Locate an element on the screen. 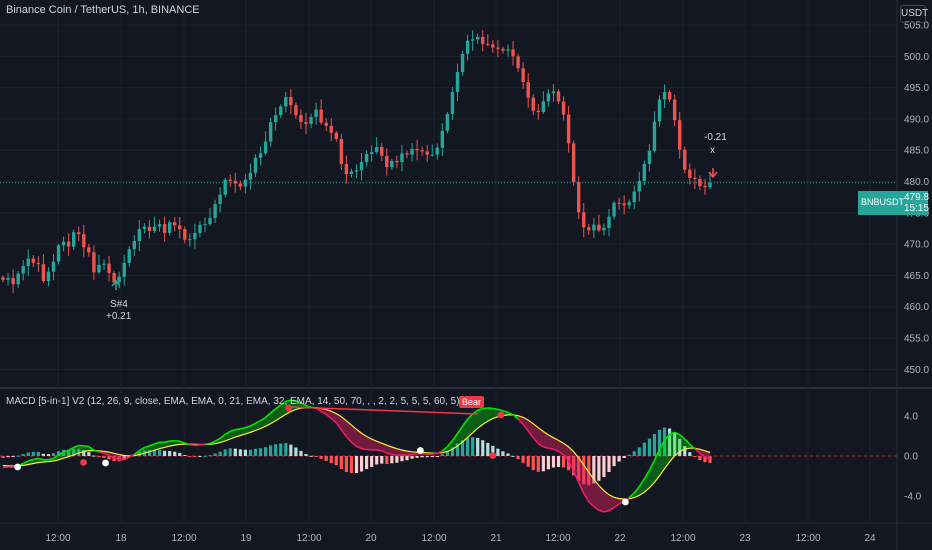  time-tick-label: 21 is located at coordinates (496, 538).